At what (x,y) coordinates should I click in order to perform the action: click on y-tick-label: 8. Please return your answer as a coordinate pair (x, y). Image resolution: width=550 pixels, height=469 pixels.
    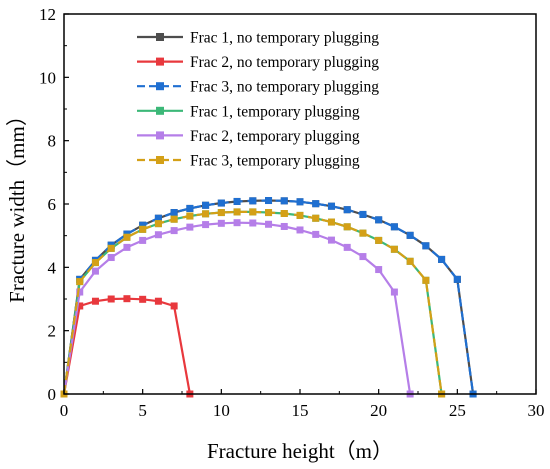
    Looking at the image, I should click on (52, 141).